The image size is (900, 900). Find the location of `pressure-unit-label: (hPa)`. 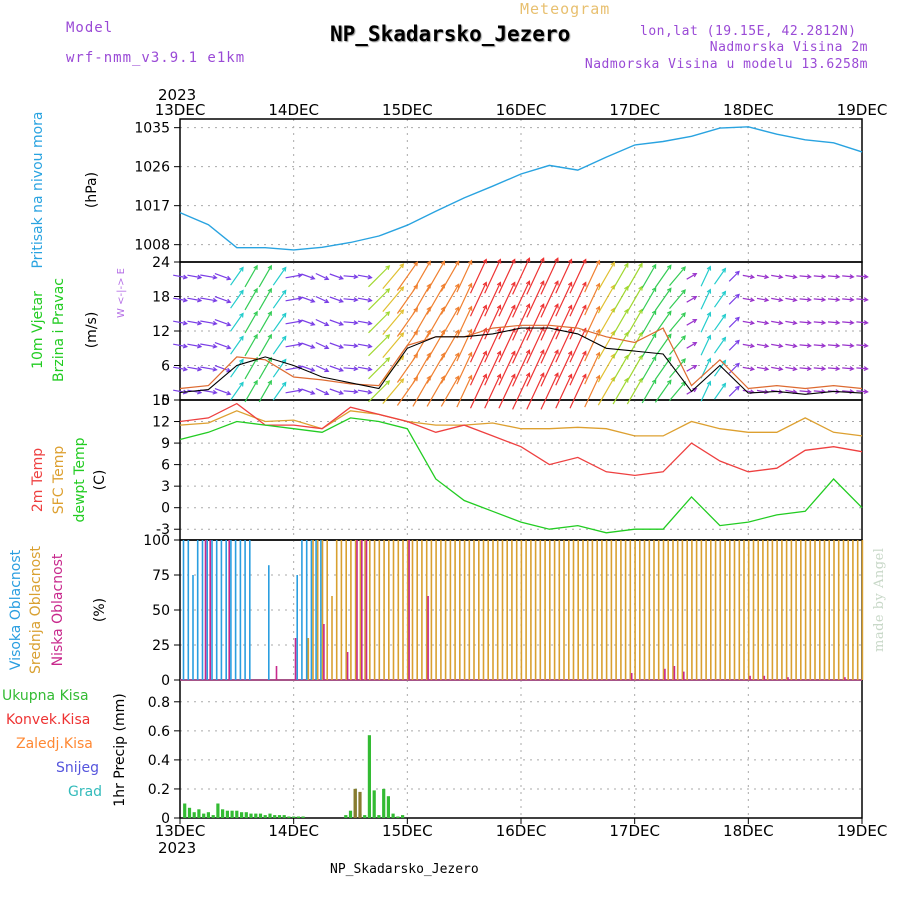

pressure-unit-label: (hPa) is located at coordinates (92, 190).